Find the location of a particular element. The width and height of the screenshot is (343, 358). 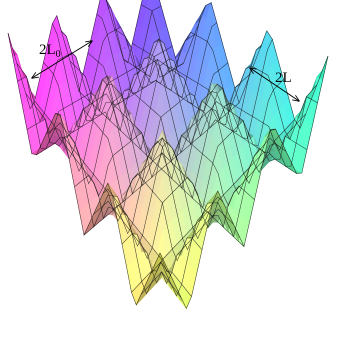

right-dimension-arrow is located at coordinates (274, 84).